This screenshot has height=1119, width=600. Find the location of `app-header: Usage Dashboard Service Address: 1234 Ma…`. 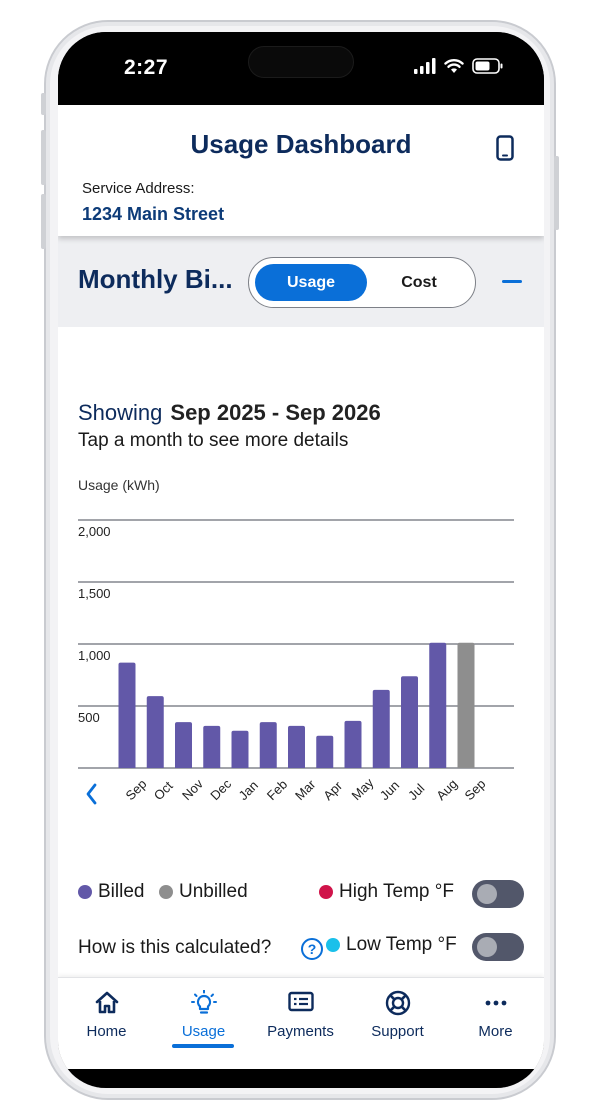

app-header: Usage Dashboard Service Address: 1234 Ma… is located at coordinates (301, 170).